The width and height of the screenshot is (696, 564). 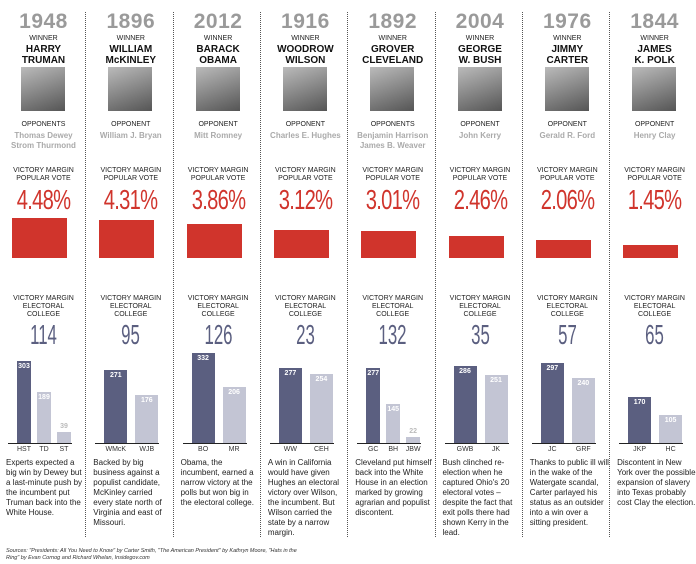 I want to click on winner-name: GEORGE W. BUSH, so click(x=480, y=55).